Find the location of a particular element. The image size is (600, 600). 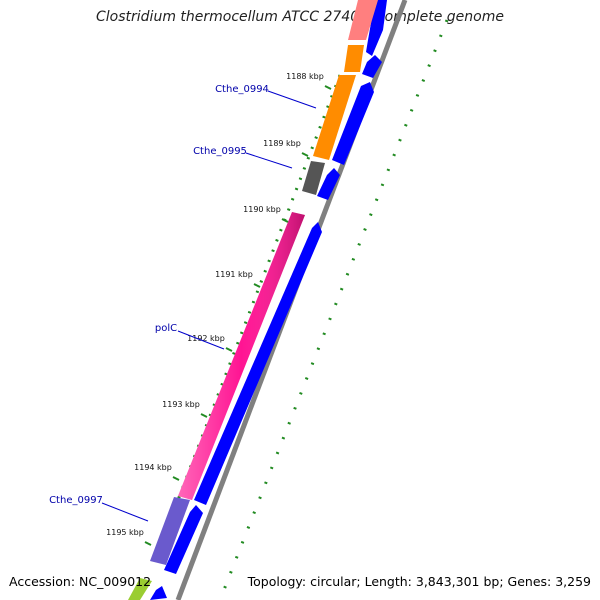

kbp-tick-label: 1188 kbp is located at coordinates (305, 76).